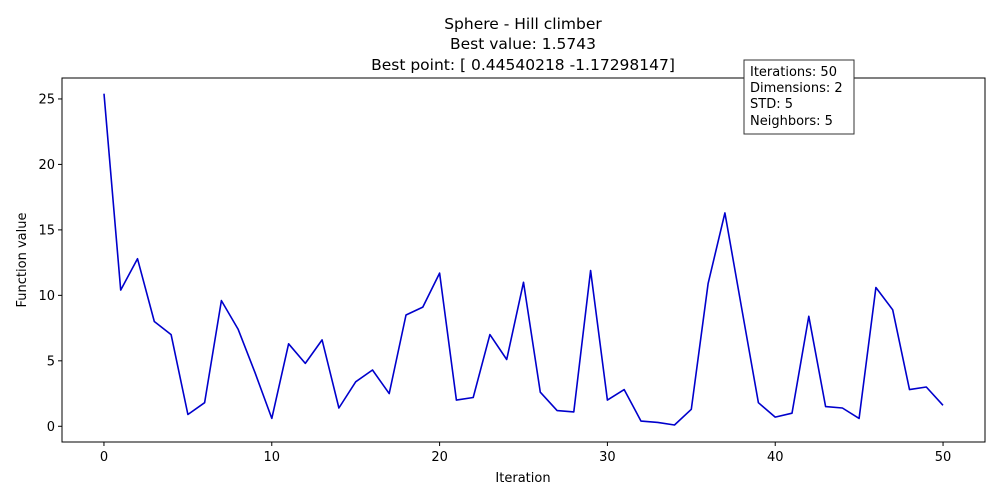 The height and width of the screenshot is (500, 1000). I want to click on chart-title-line-2: Best value: 1.5743, so click(523, 44).